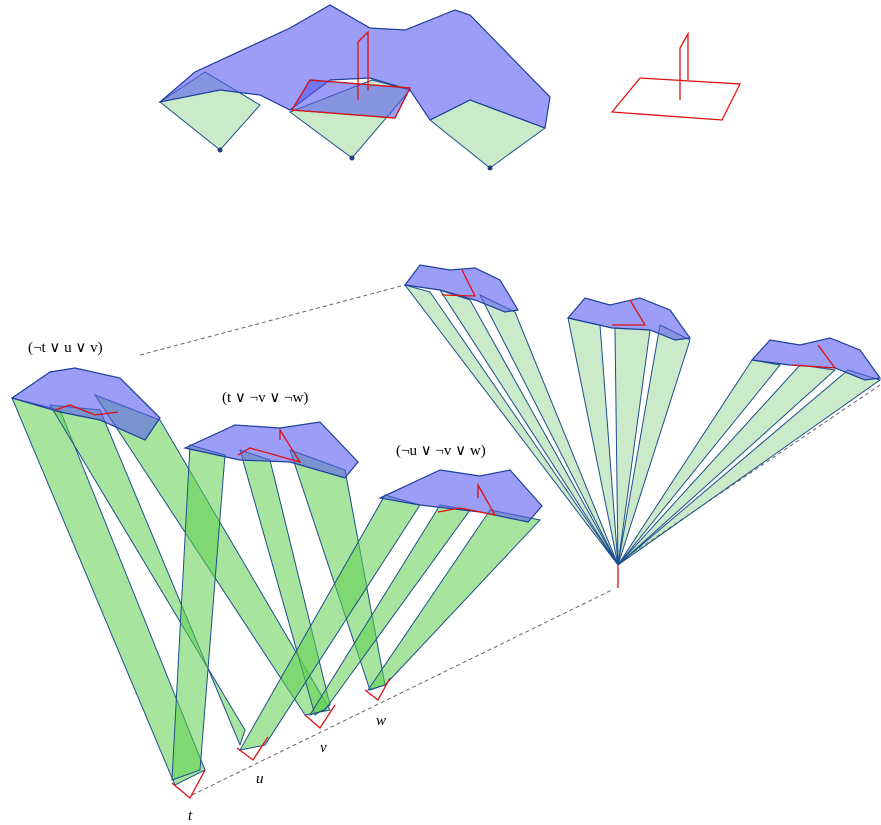 The width and height of the screenshot is (881, 825). What do you see at coordinates (65, 348) in the screenshot?
I see `clause-label: (¬t ∨ u ∨ v)` at bounding box center [65, 348].